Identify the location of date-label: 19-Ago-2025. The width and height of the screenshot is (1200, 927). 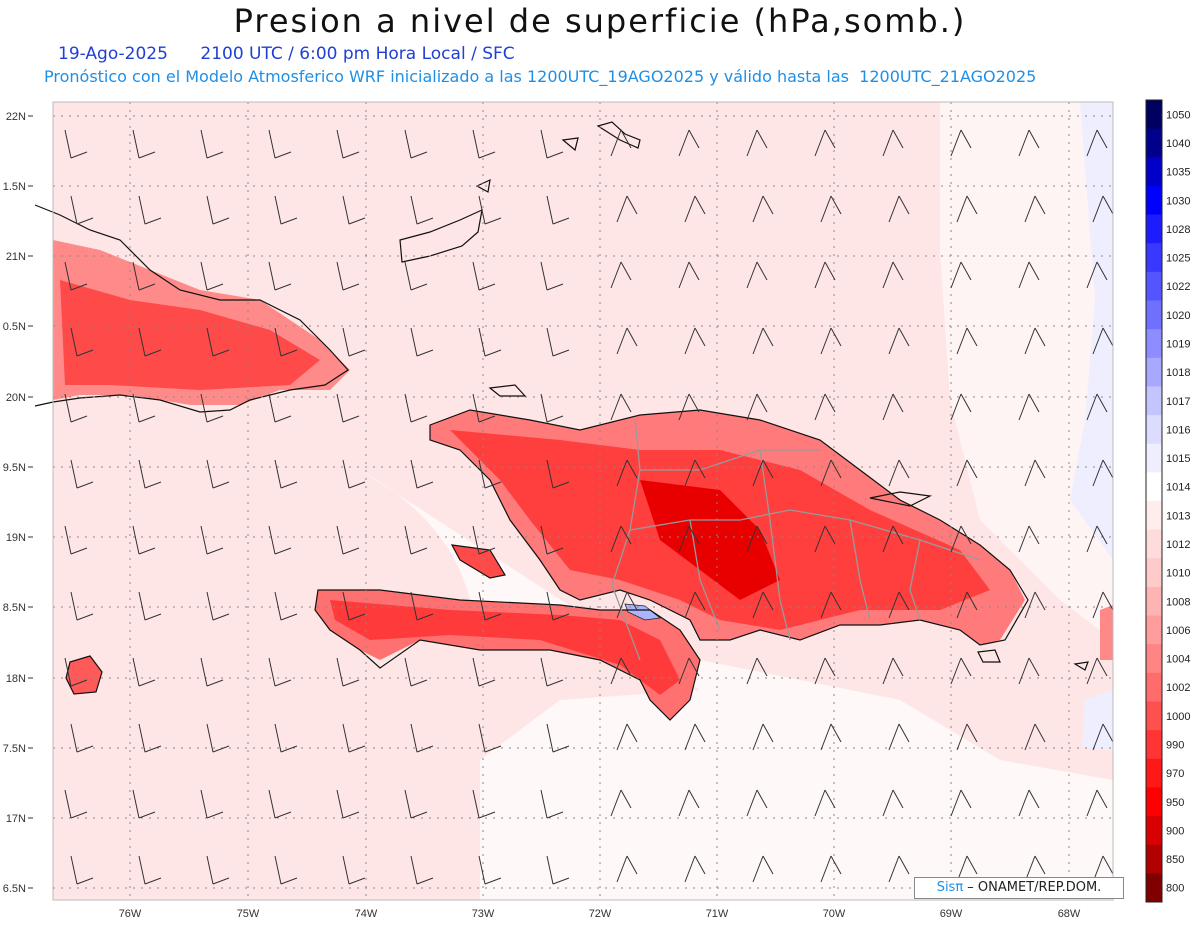
(113, 54).